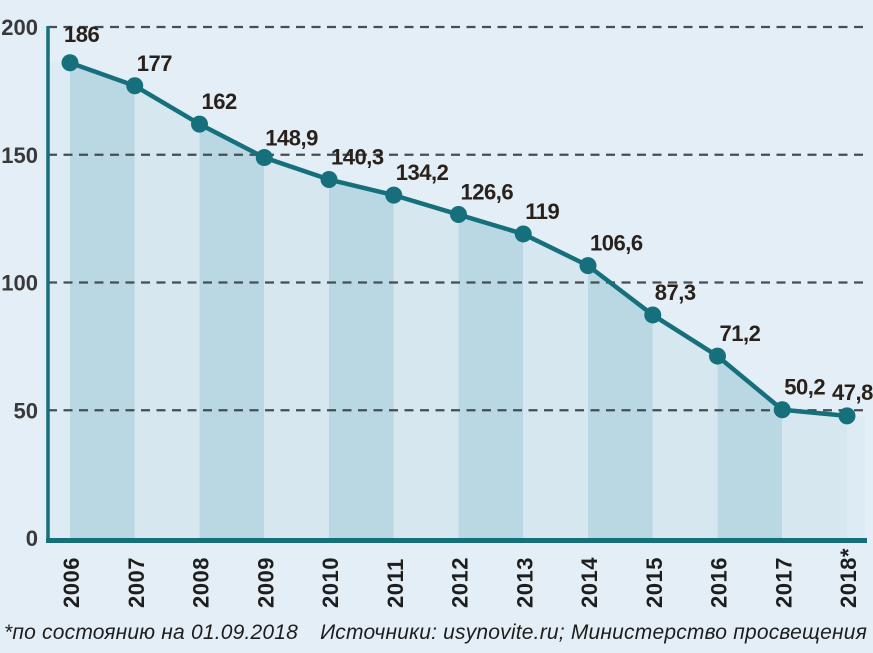 The height and width of the screenshot is (653, 873). I want to click on area-sliver-right, so click(856, 477).